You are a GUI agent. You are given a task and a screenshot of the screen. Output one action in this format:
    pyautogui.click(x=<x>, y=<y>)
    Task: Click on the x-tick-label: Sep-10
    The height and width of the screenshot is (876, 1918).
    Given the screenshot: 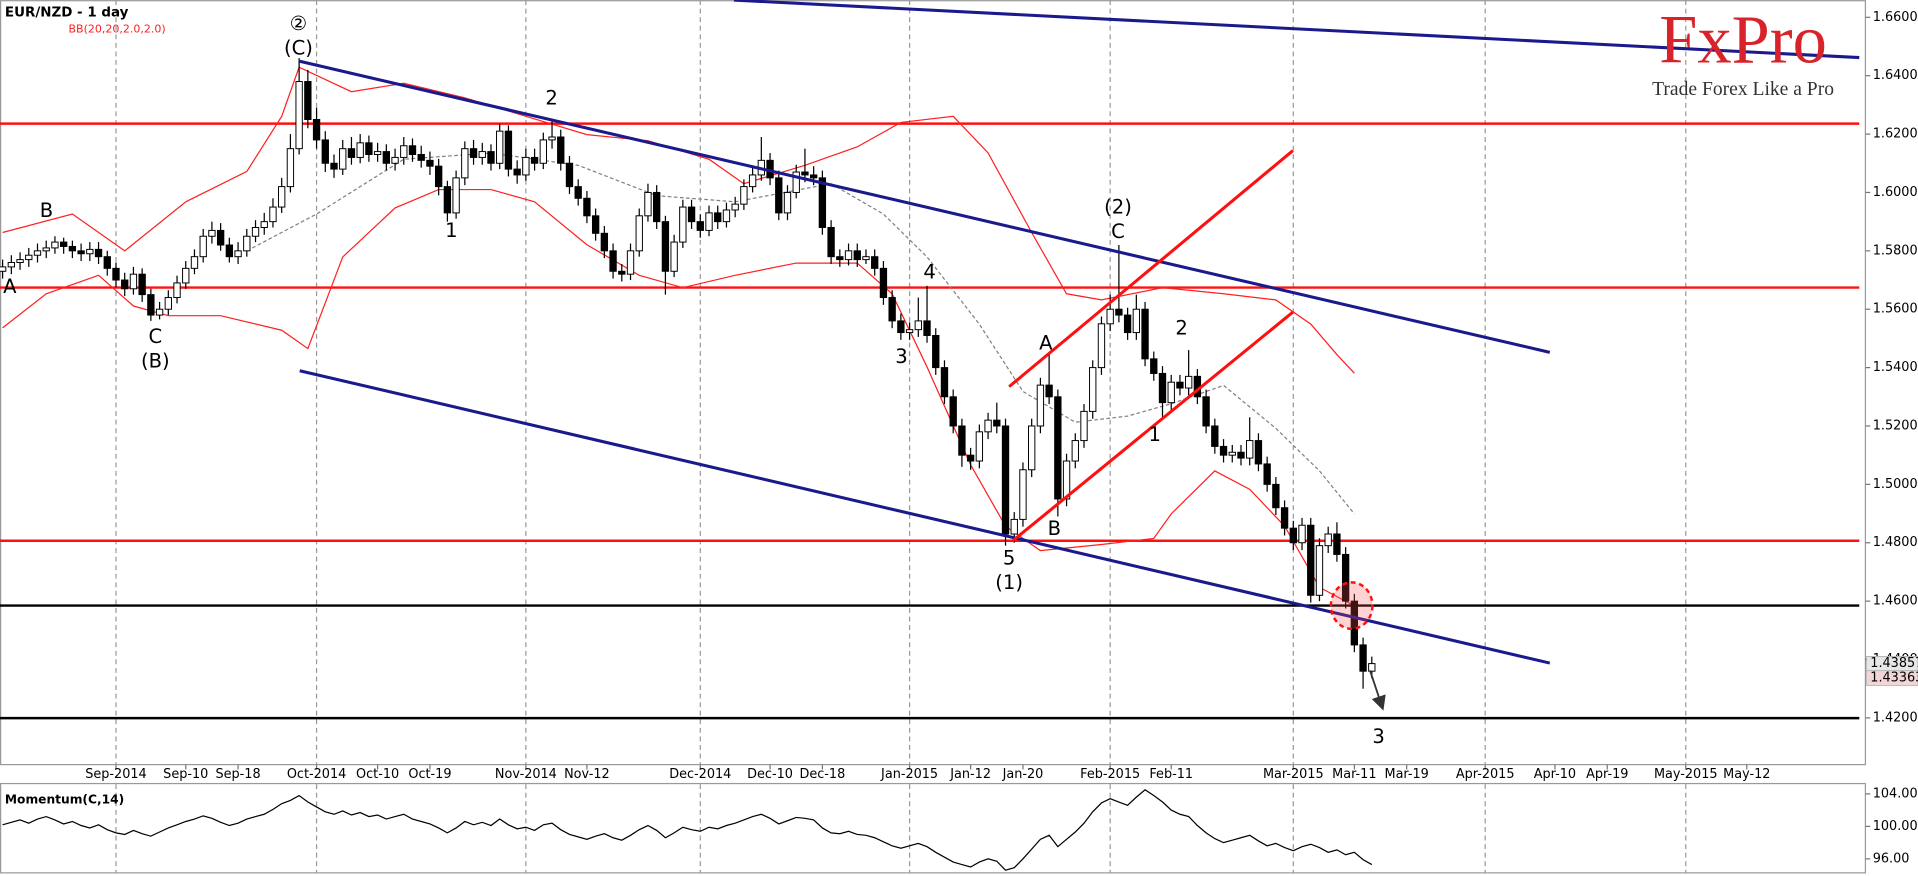 What is the action you would take?
    pyautogui.click(x=185, y=774)
    